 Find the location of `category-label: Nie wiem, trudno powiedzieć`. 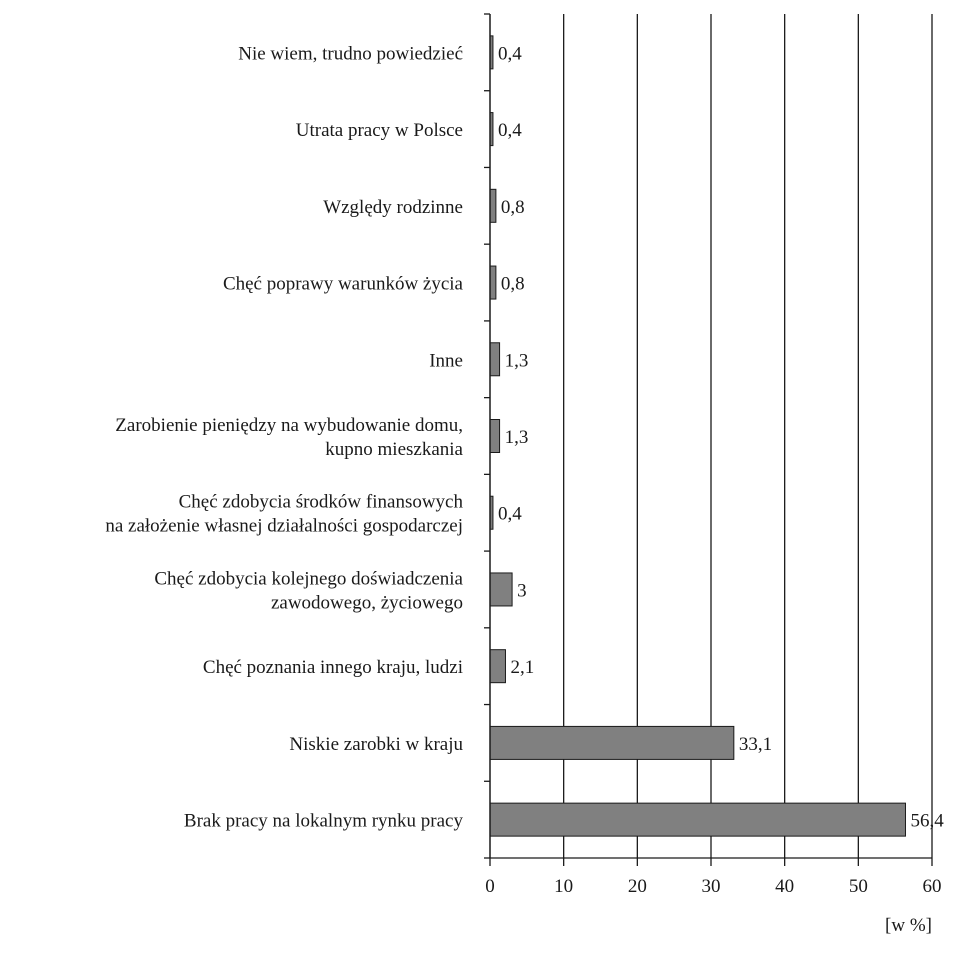

category-label: Nie wiem, trudno powiedzieć is located at coordinates (350, 53).